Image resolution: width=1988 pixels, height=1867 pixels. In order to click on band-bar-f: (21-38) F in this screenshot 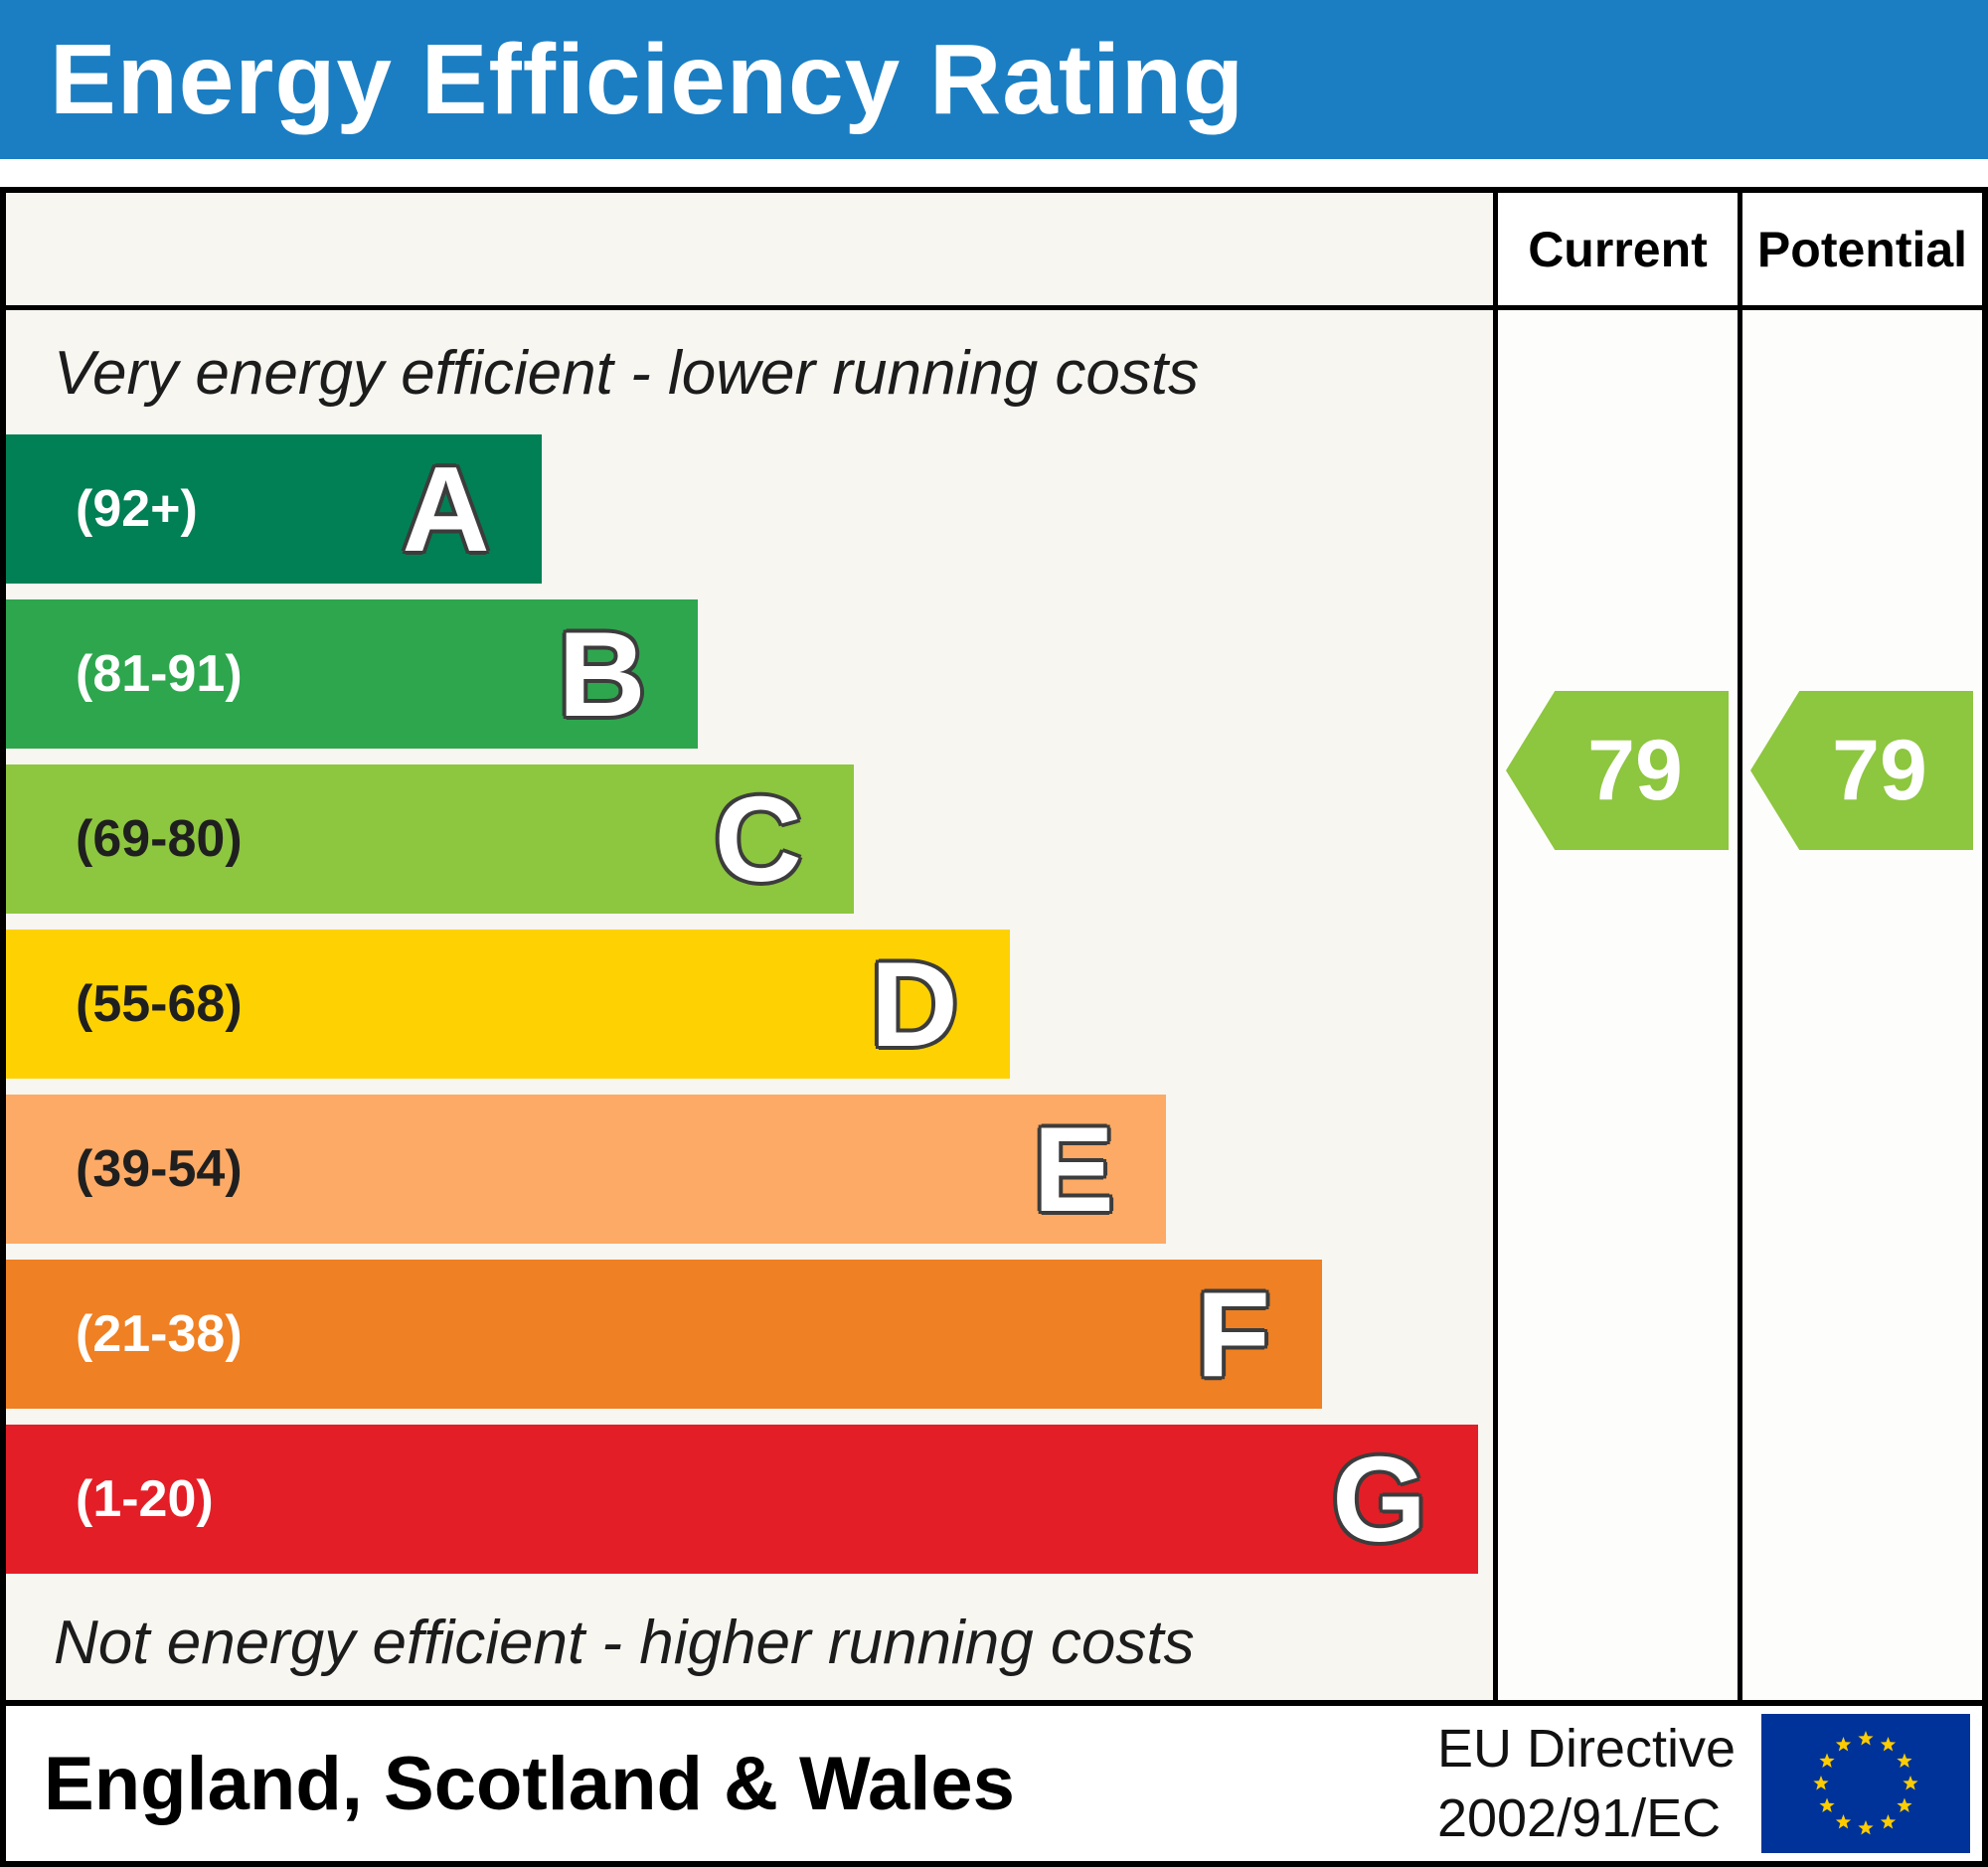, I will do `click(664, 1334)`.